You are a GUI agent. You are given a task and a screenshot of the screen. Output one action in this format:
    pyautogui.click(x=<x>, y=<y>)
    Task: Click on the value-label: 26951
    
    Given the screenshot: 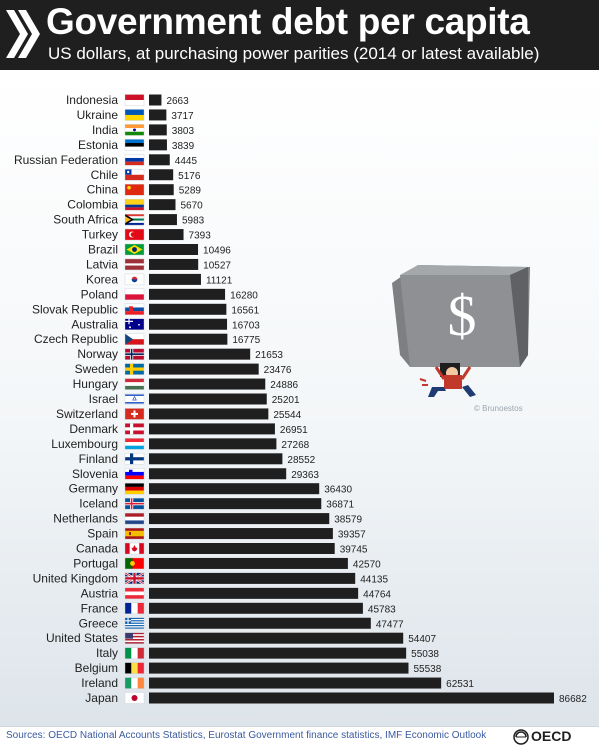 What is the action you would take?
    pyautogui.click(x=294, y=430)
    